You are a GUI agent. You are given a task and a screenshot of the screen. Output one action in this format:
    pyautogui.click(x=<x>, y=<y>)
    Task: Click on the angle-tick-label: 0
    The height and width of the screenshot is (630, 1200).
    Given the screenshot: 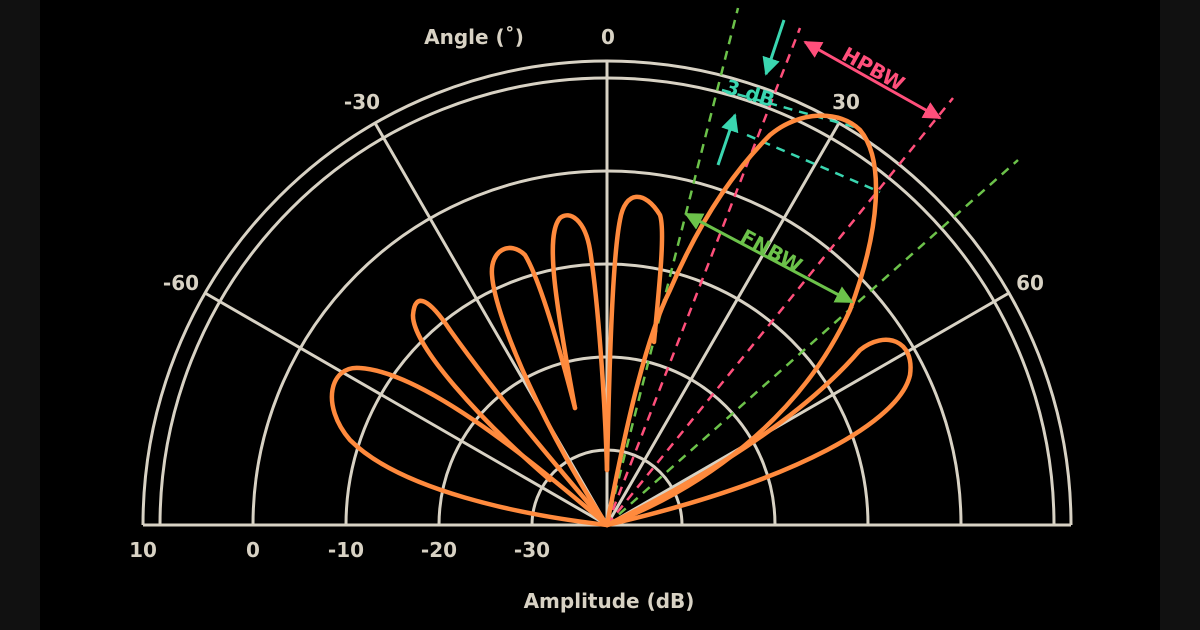 What is the action you would take?
    pyautogui.click(x=608, y=37)
    